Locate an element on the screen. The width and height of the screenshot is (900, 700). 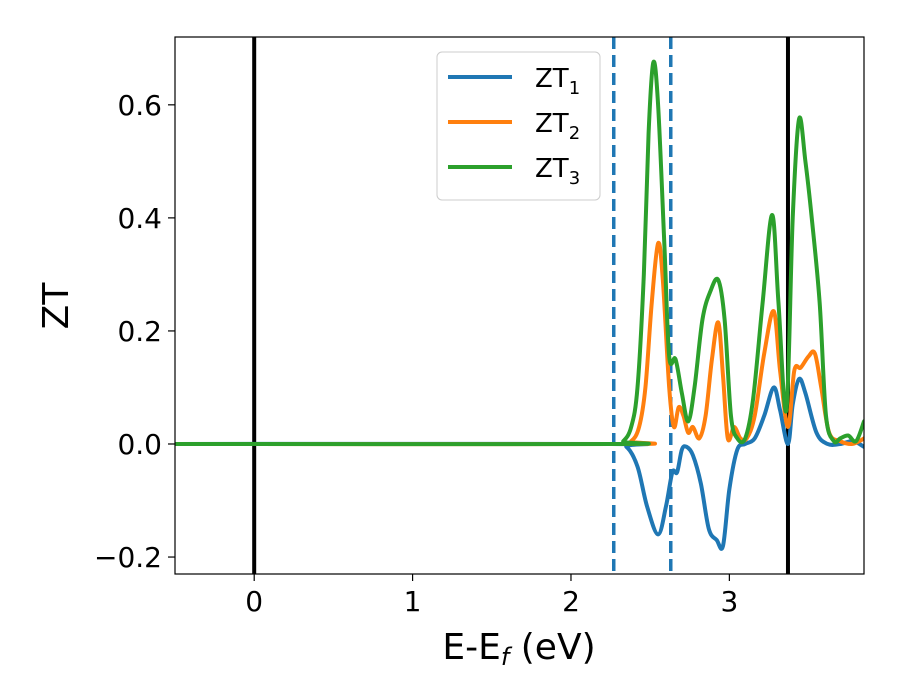
legend: ZT1 ZT2 ZT3 is located at coordinates (518, 126).